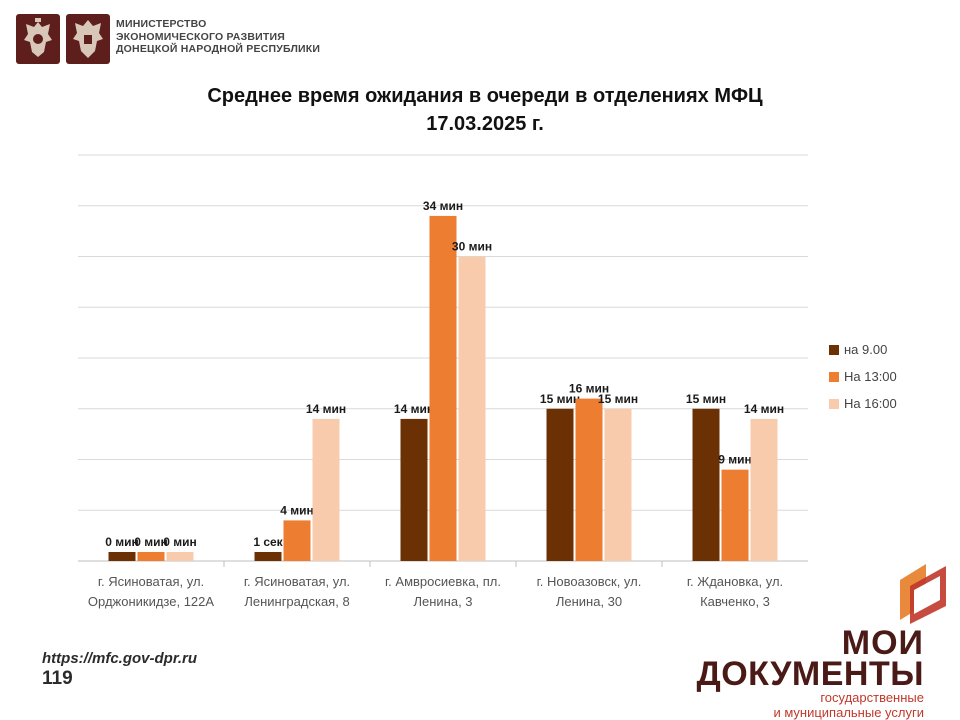 Image resolution: width=960 pixels, height=720 pixels. Describe the element at coordinates (472, 247) in the screenshot. I see `data-label: 30 мин` at that location.